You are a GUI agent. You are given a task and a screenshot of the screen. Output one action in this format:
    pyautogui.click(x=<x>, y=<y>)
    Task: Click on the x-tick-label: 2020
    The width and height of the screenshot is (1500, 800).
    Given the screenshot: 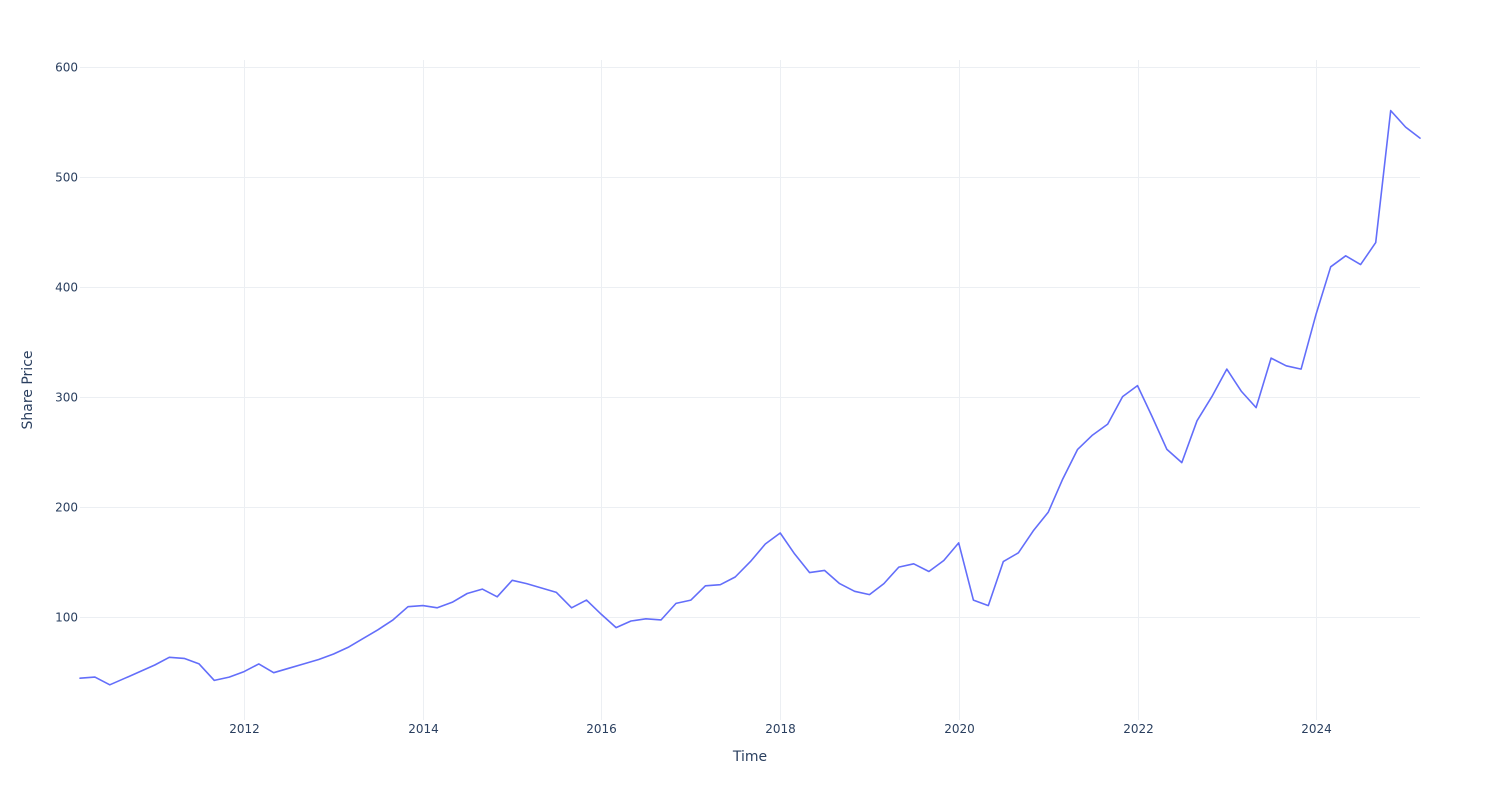 What is the action you would take?
    pyautogui.click(x=959, y=729)
    